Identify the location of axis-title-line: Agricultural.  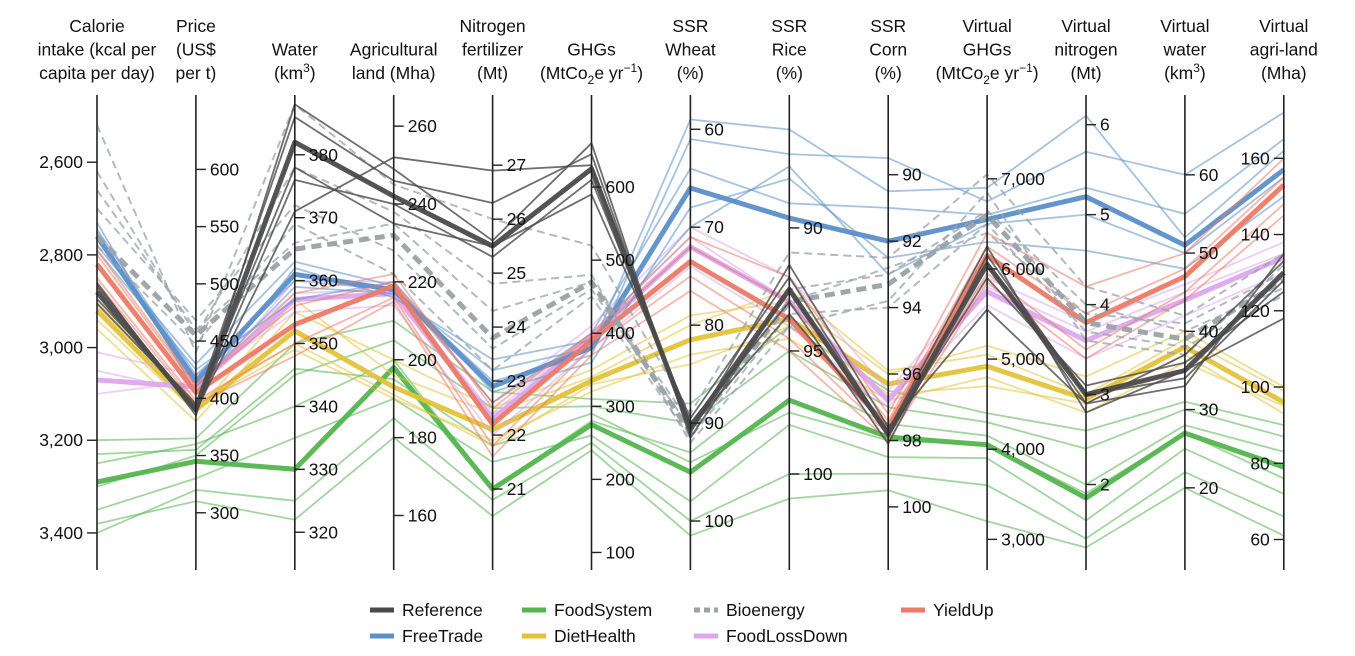
(394, 50).